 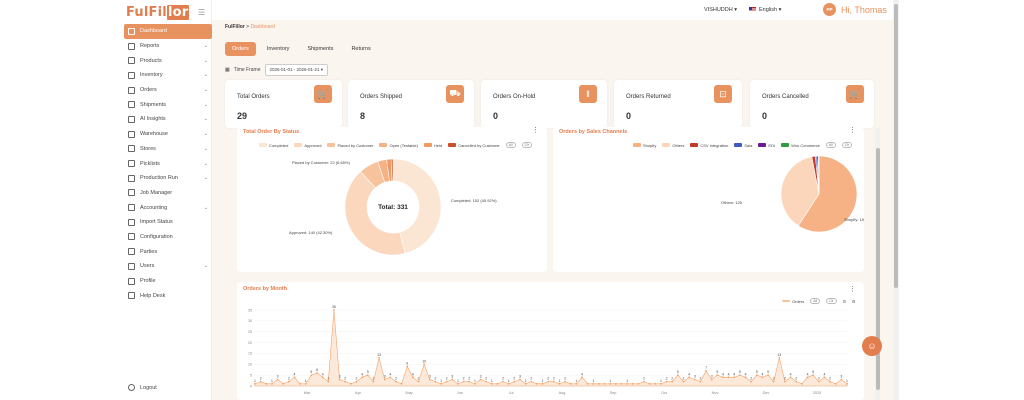 I want to click on sidebar-item-ai-insights: AI Insights ⌄, so click(x=168, y=119).